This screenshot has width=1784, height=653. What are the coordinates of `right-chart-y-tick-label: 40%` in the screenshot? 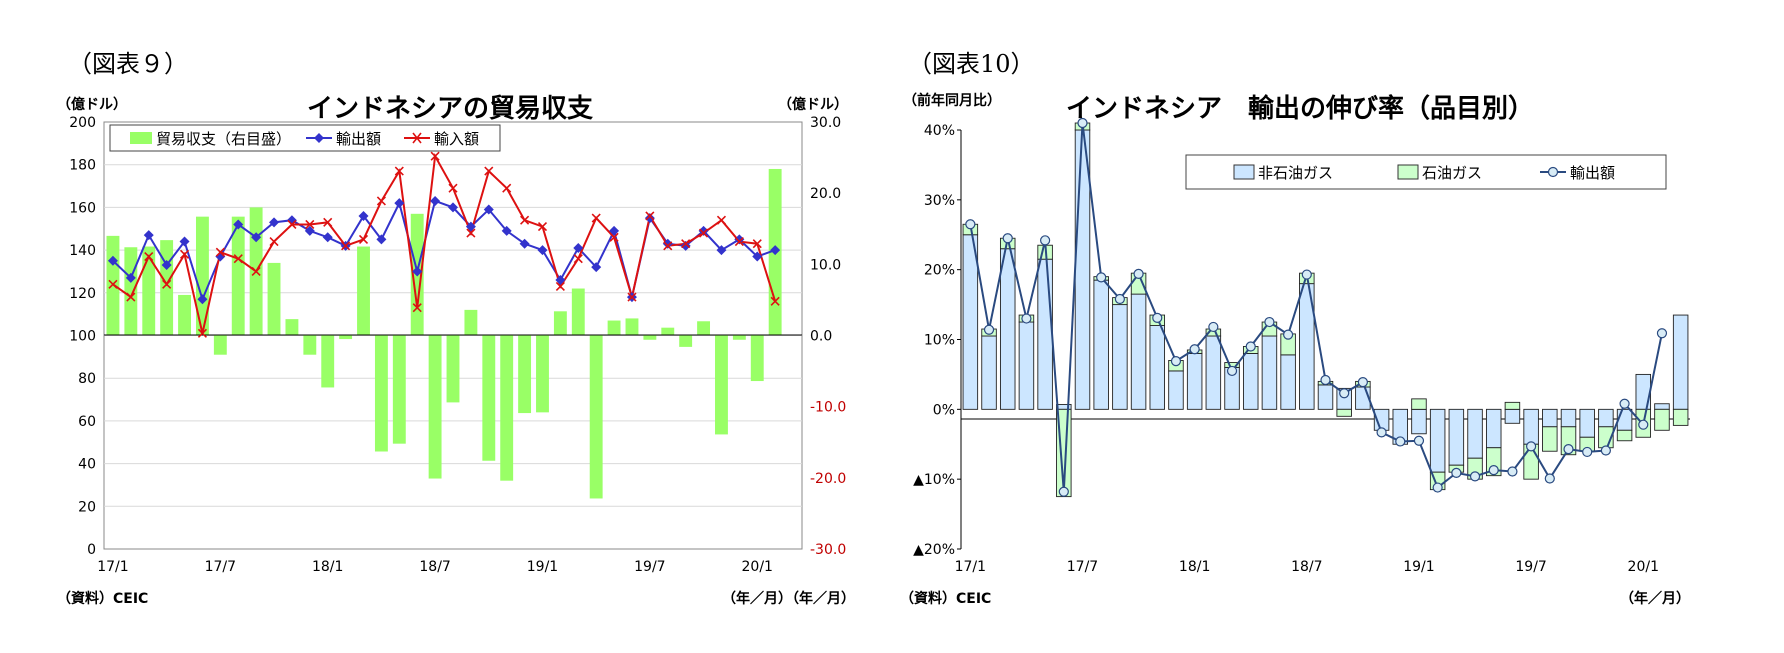 It's located at (939, 131).